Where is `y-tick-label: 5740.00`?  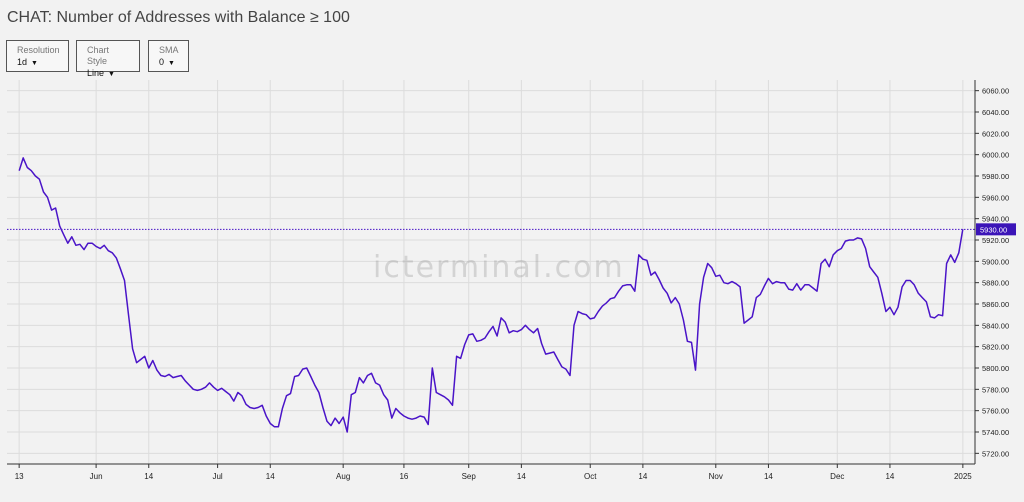
y-tick-label: 5740.00 is located at coordinates (995, 432).